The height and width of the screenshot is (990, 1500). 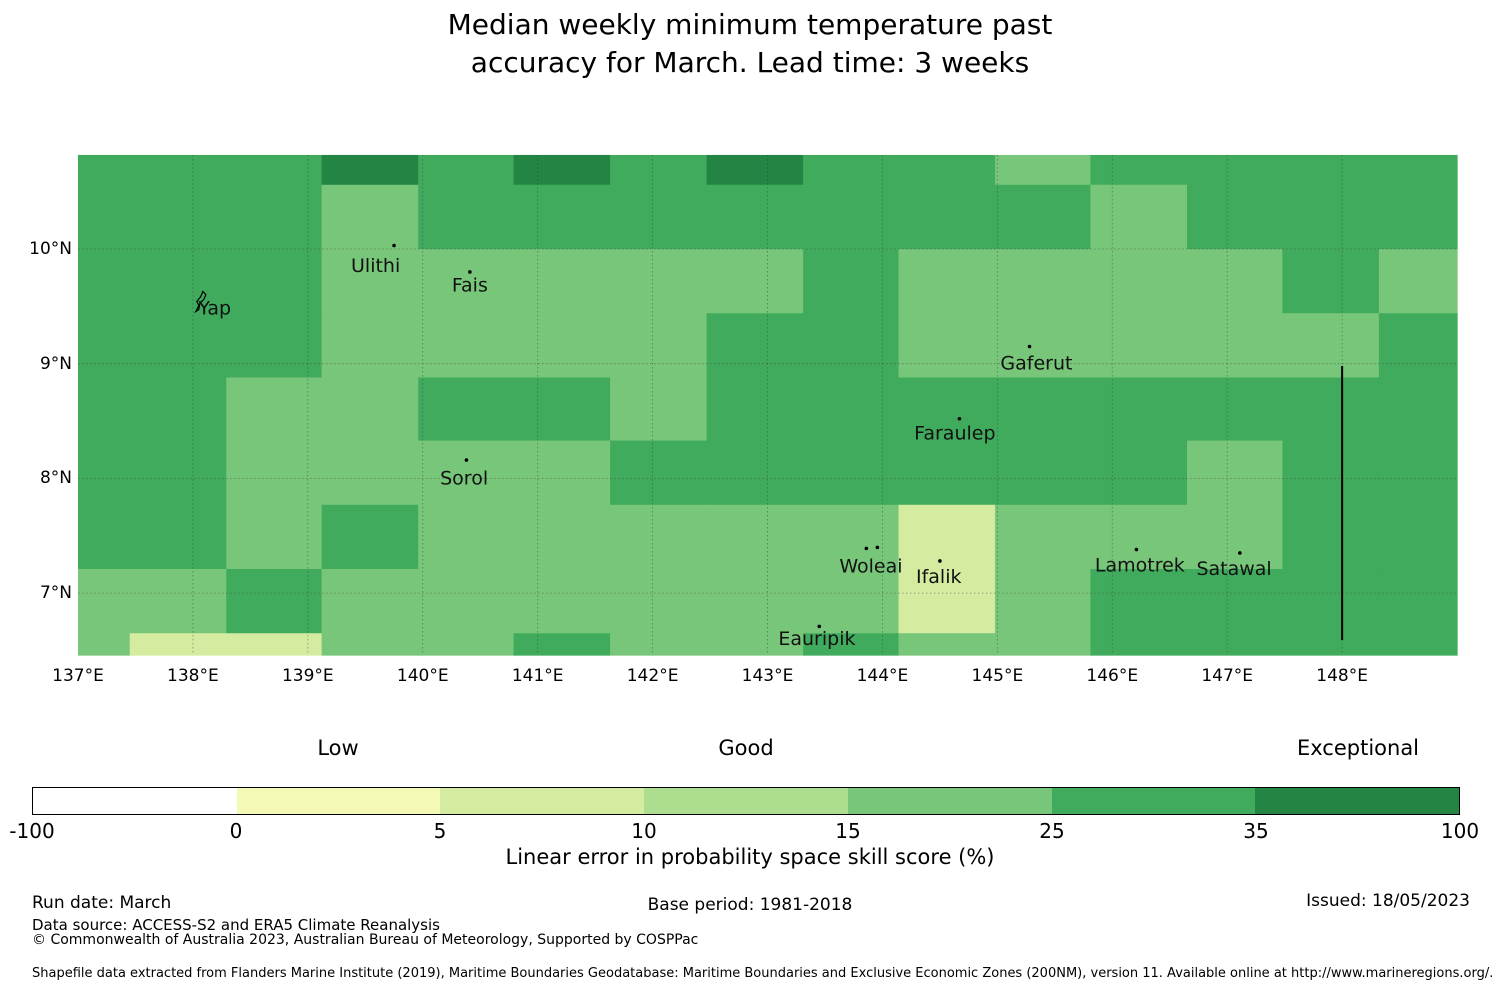 I want to click on chart-title-line1: Median weekly minimum temperature past, so click(x=750, y=24).